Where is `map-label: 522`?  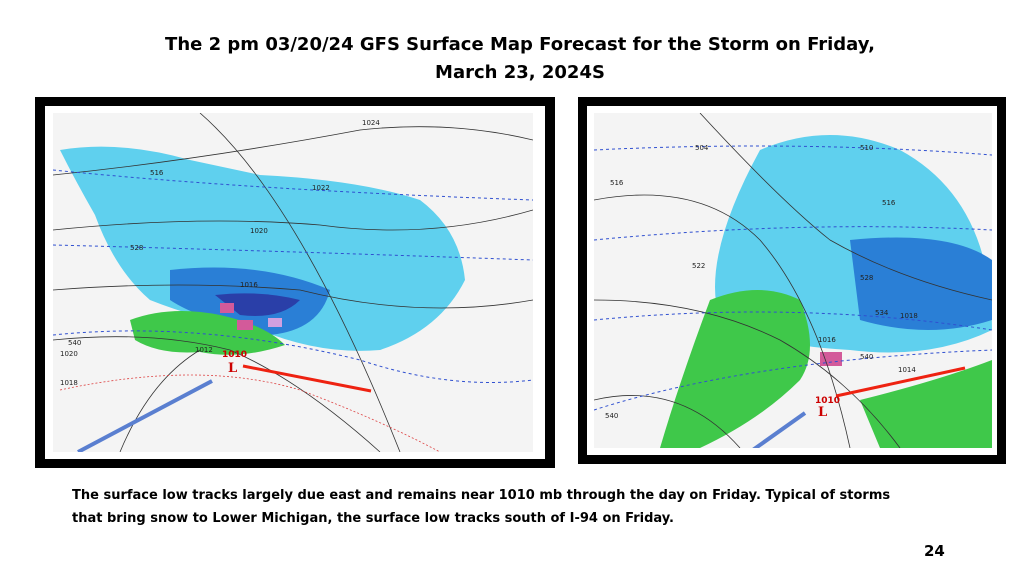
map-label: 522 is located at coordinates (698, 266).